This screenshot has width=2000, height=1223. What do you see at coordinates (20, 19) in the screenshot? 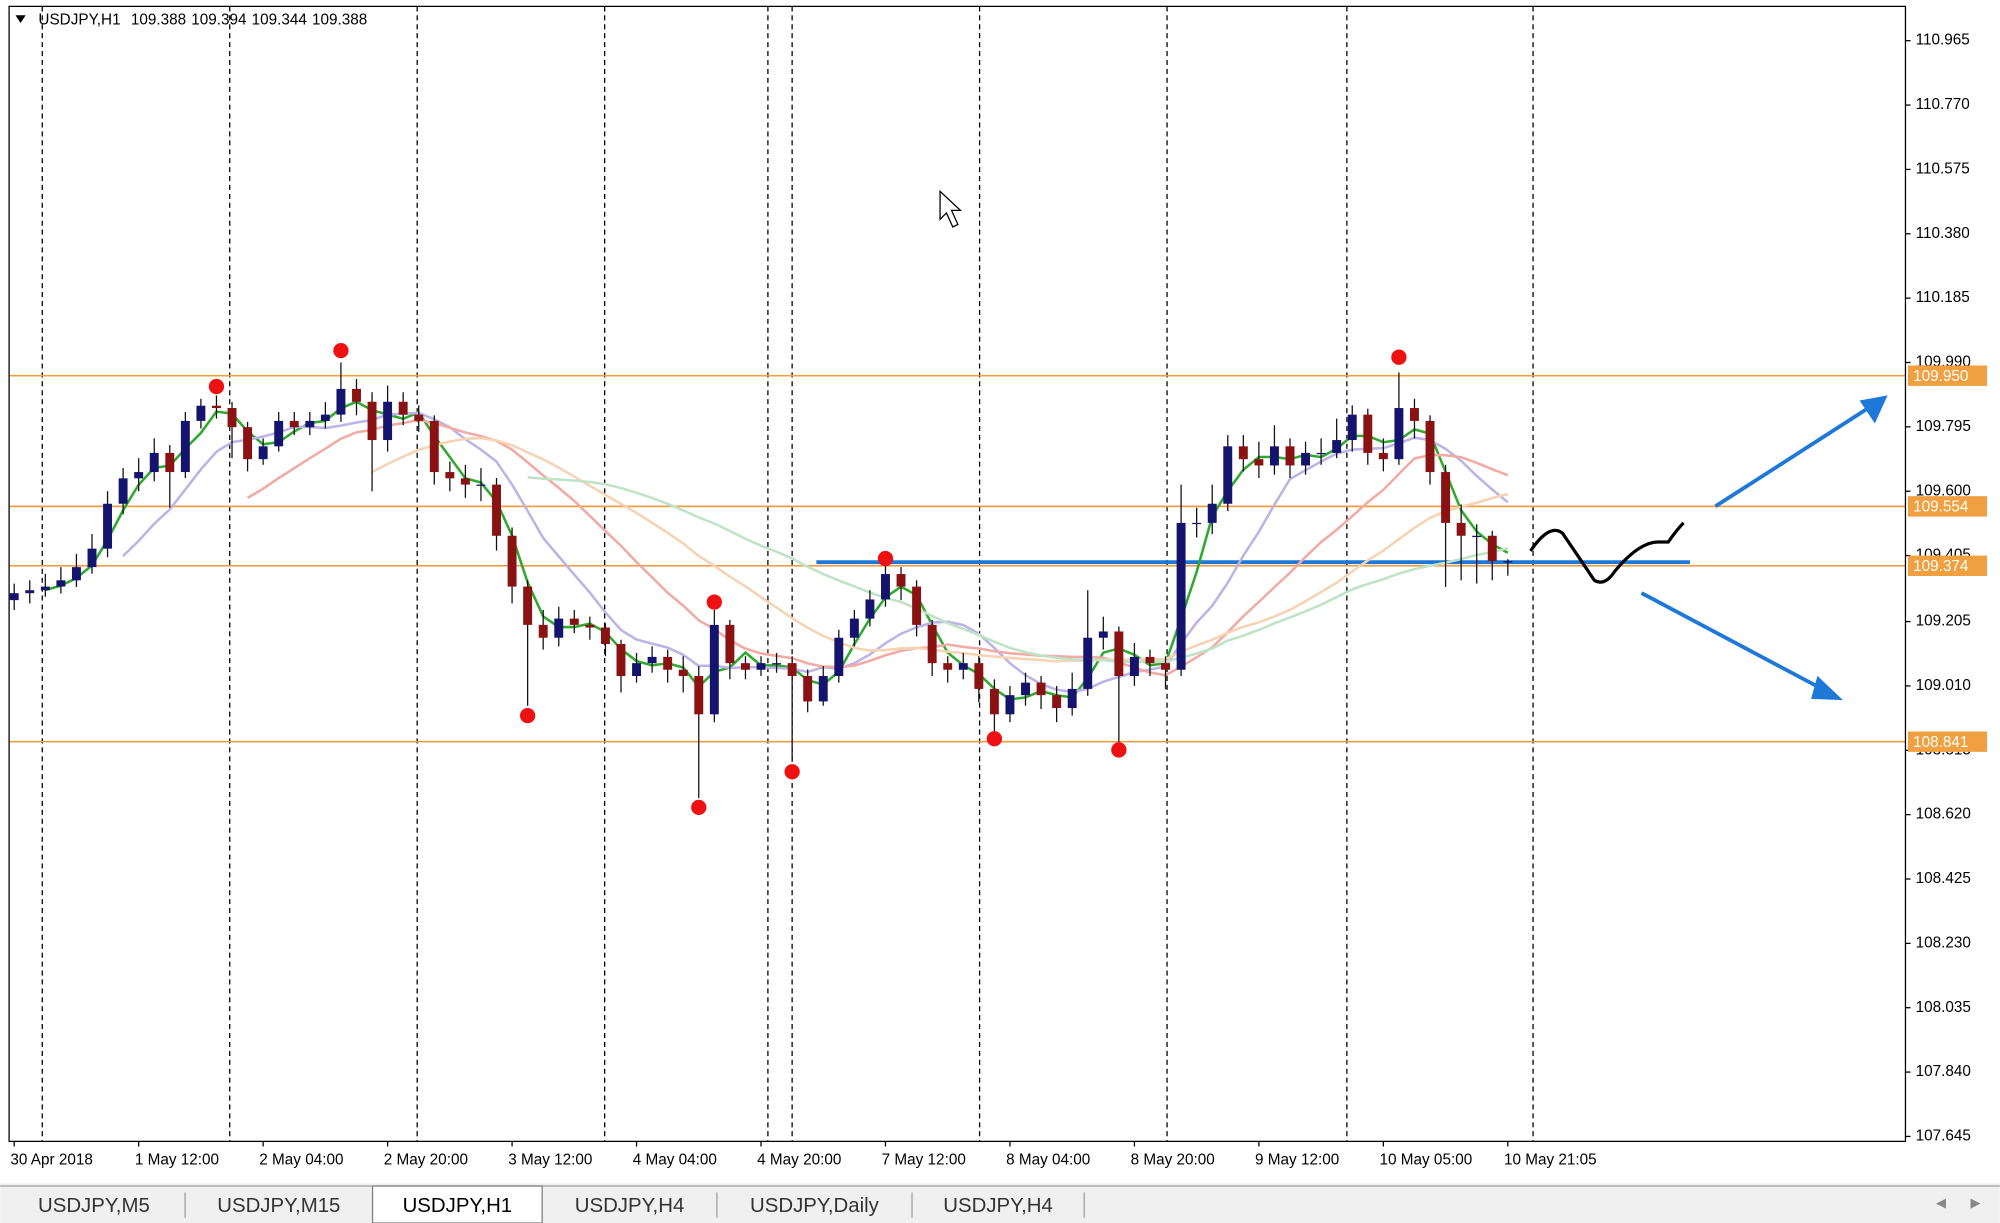
I see `menu-triangle` at bounding box center [20, 19].